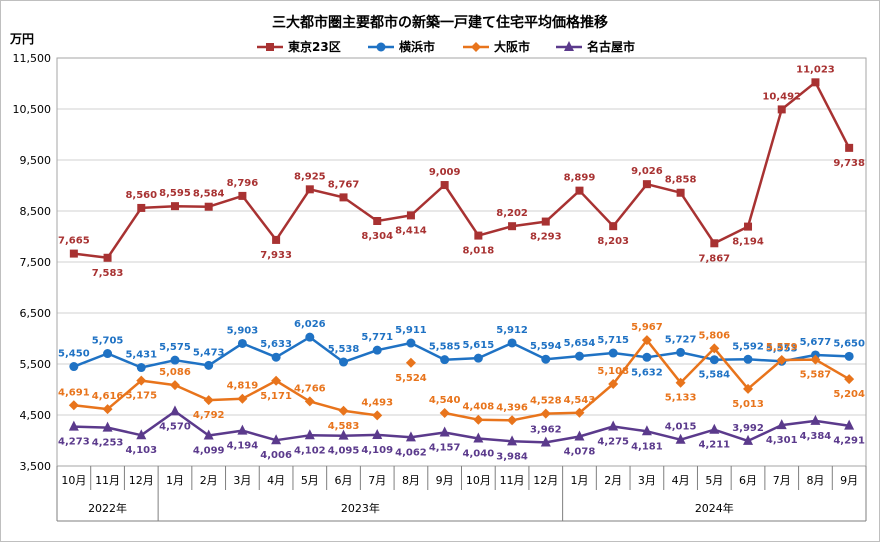 The image size is (880, 546). Describe the element at coordinates (377, 450) in the screenshot. I see `data-label: 4,109` at that location.